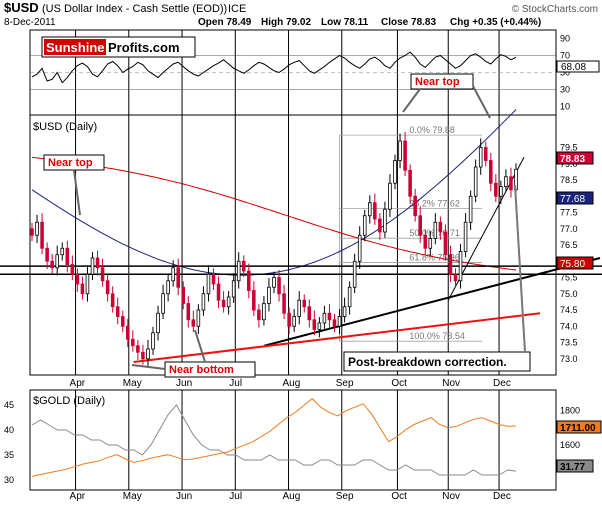  I want to click on price-y-tick-label: 75.5, so click(569, 278).